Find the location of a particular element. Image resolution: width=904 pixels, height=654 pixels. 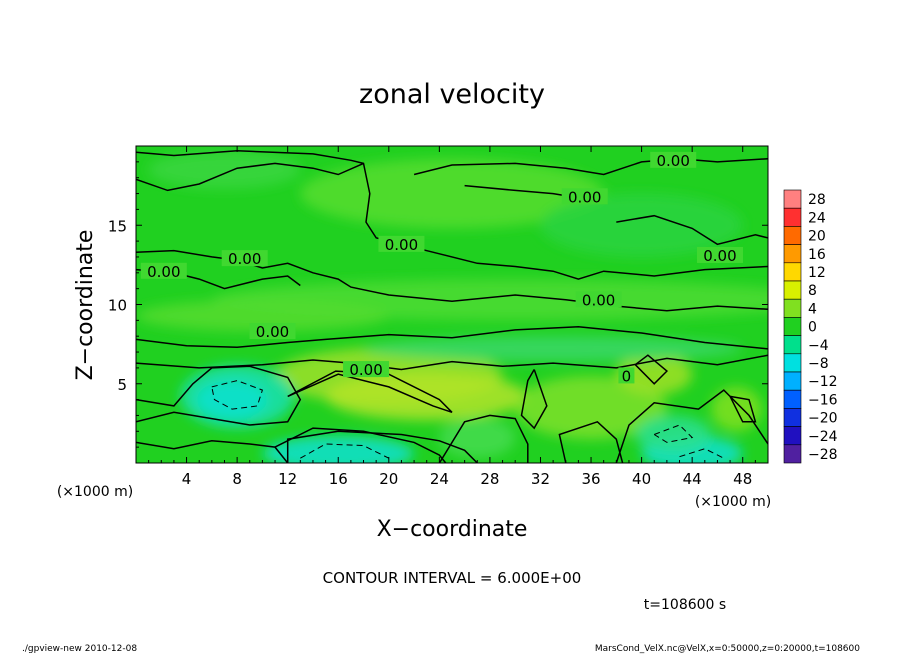

x-tick-label: 4 is located at coordinates (187, 479).